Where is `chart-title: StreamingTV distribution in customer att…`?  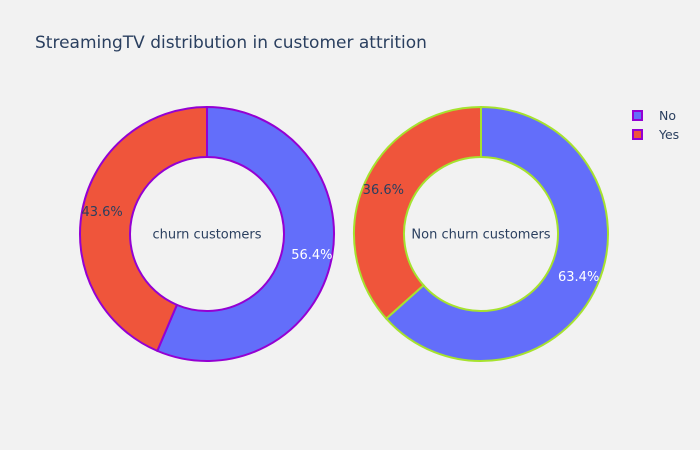 chart-title: StreamingTV distribution in customer att… is located at coordinates (231, 43).